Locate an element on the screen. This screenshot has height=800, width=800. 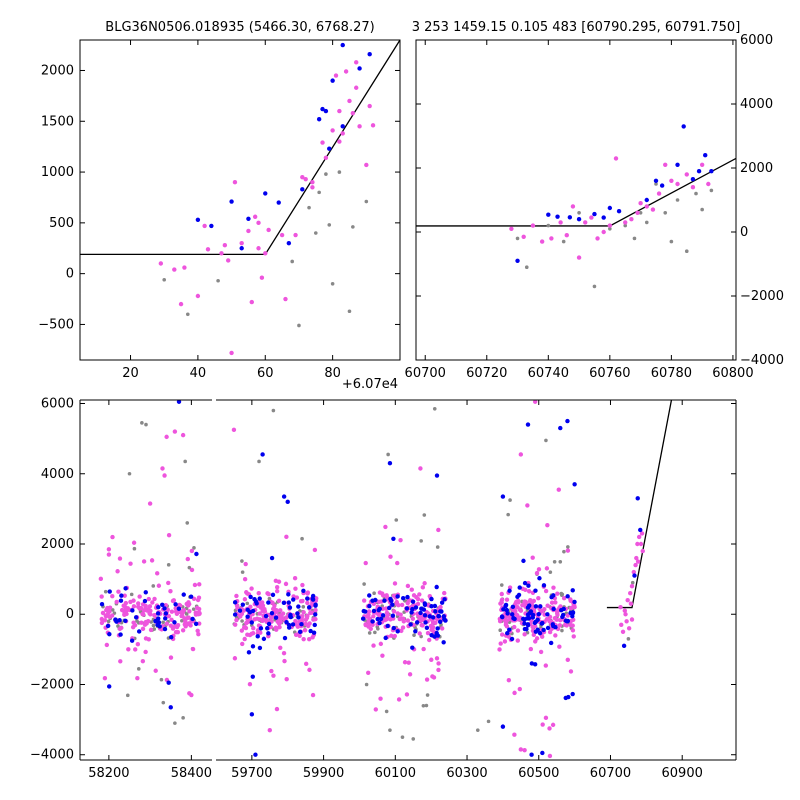
tl-ytick-label: −500 is located at coordinates (56, 324).